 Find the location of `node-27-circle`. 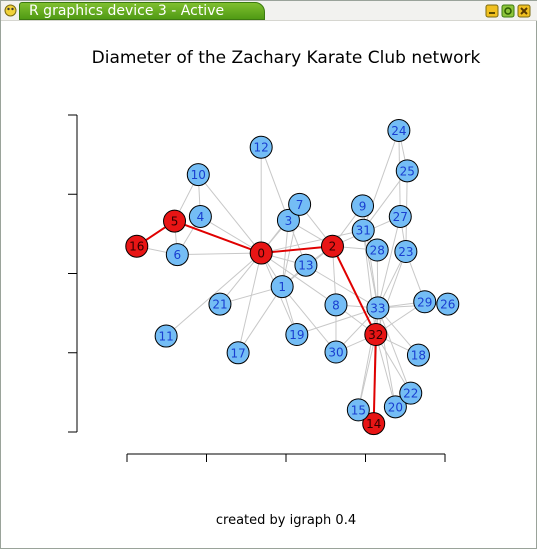

node-27-circle is located at coordinates (400, 217).